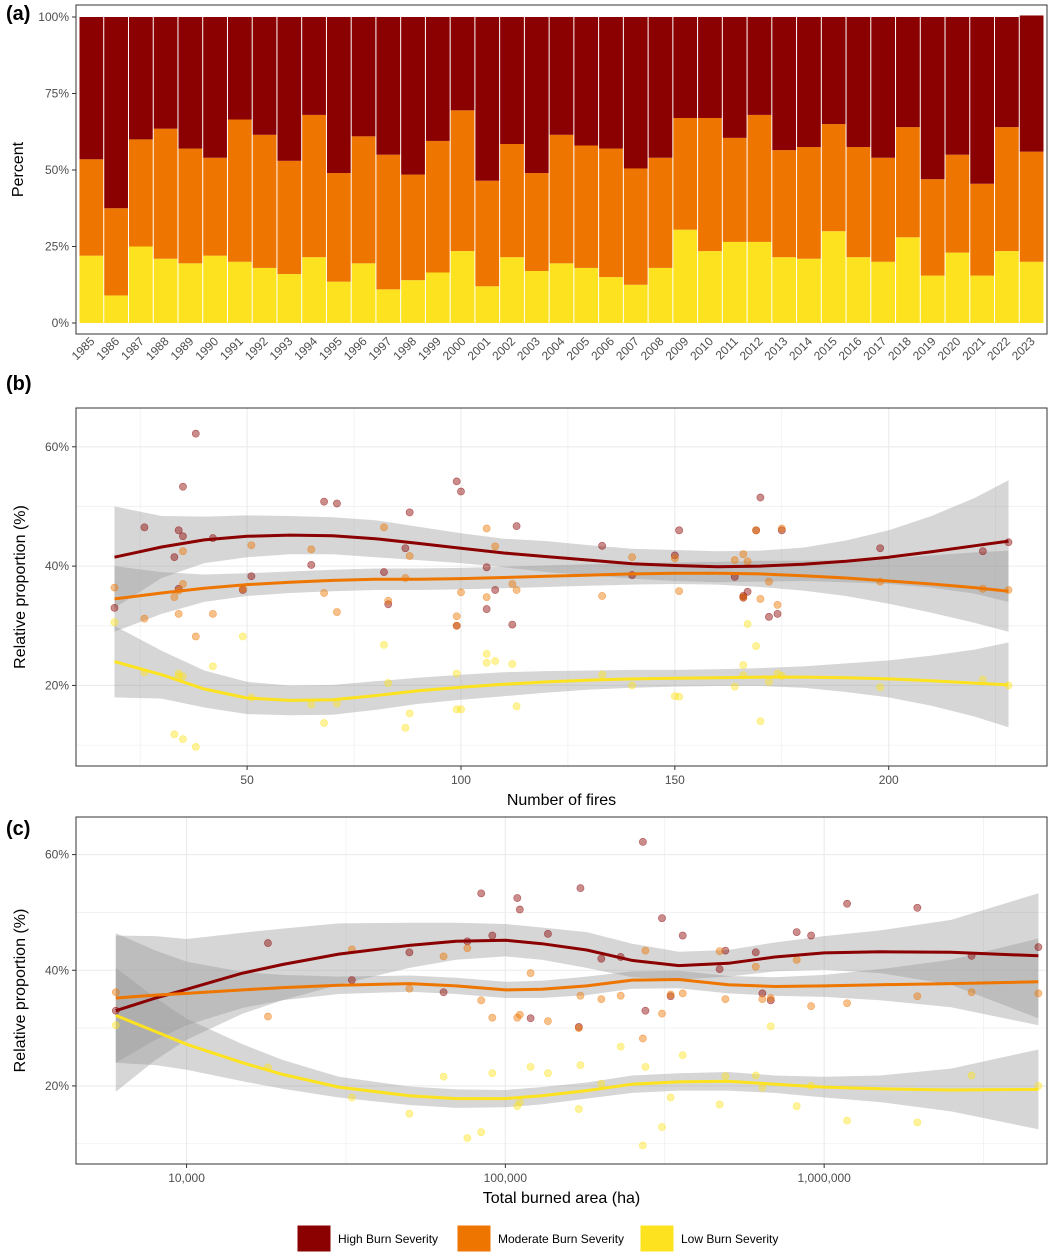  I want to click on x-tick-label: 2015, so click(825, 348).